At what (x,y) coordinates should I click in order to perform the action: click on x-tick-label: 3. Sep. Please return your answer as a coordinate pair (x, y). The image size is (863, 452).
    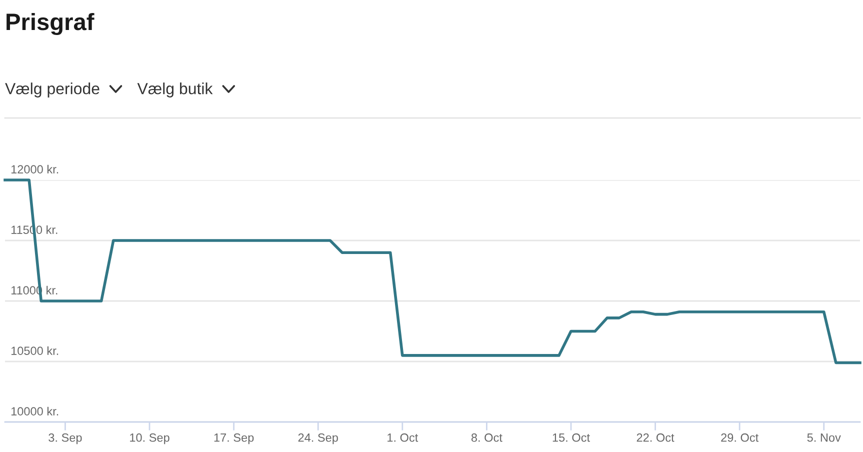
    Looking at the image, I should click on (65, 438).